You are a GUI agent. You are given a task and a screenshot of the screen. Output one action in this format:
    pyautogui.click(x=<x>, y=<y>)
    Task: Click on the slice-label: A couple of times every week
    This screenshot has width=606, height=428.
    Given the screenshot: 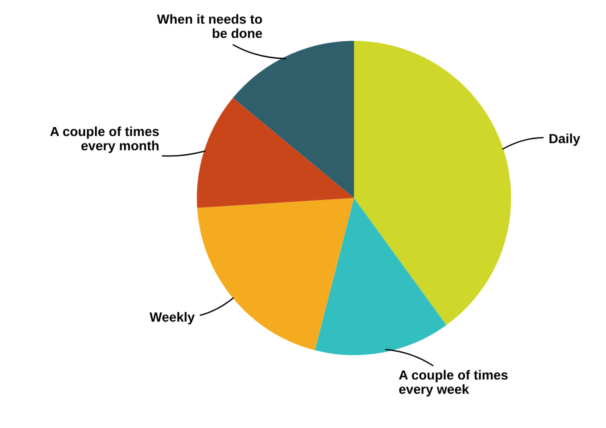 What is the action you would take?
    pyautogui.click(x=453, y=383)
    